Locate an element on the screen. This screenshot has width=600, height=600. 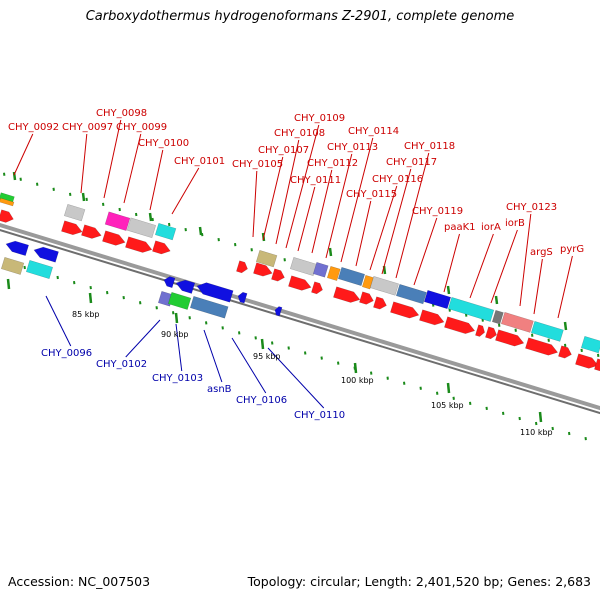
gene-label-plus: CHY_0118 is located at coordinates (429, 146).